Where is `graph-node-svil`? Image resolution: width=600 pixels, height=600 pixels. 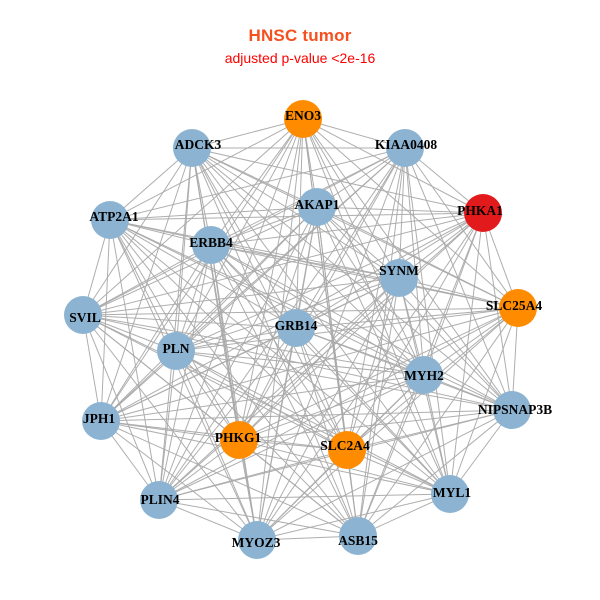 graph-node-svil is located at coordinates (83, 315).